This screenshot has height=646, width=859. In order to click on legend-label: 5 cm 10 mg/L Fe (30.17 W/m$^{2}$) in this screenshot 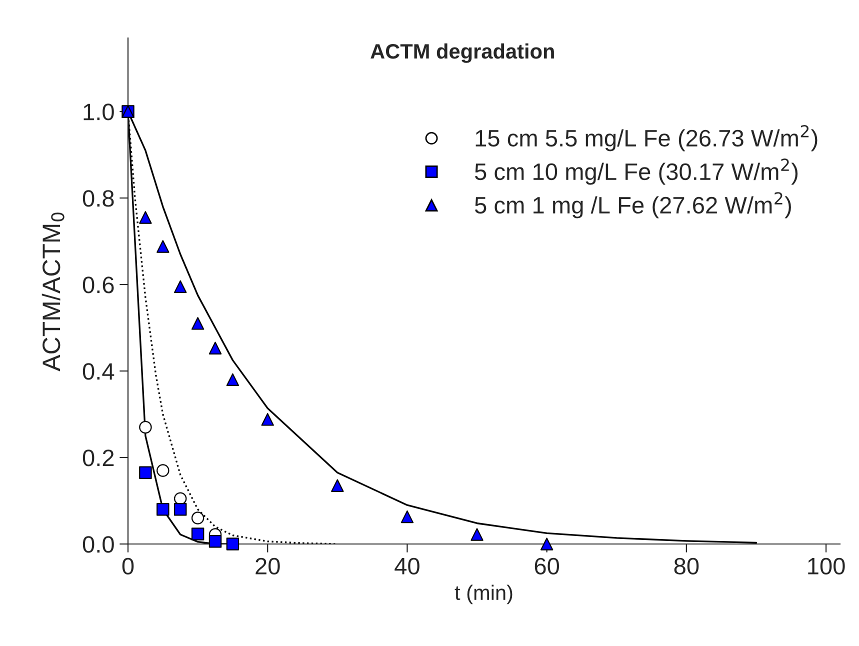, I will do `click(636, 171)`.